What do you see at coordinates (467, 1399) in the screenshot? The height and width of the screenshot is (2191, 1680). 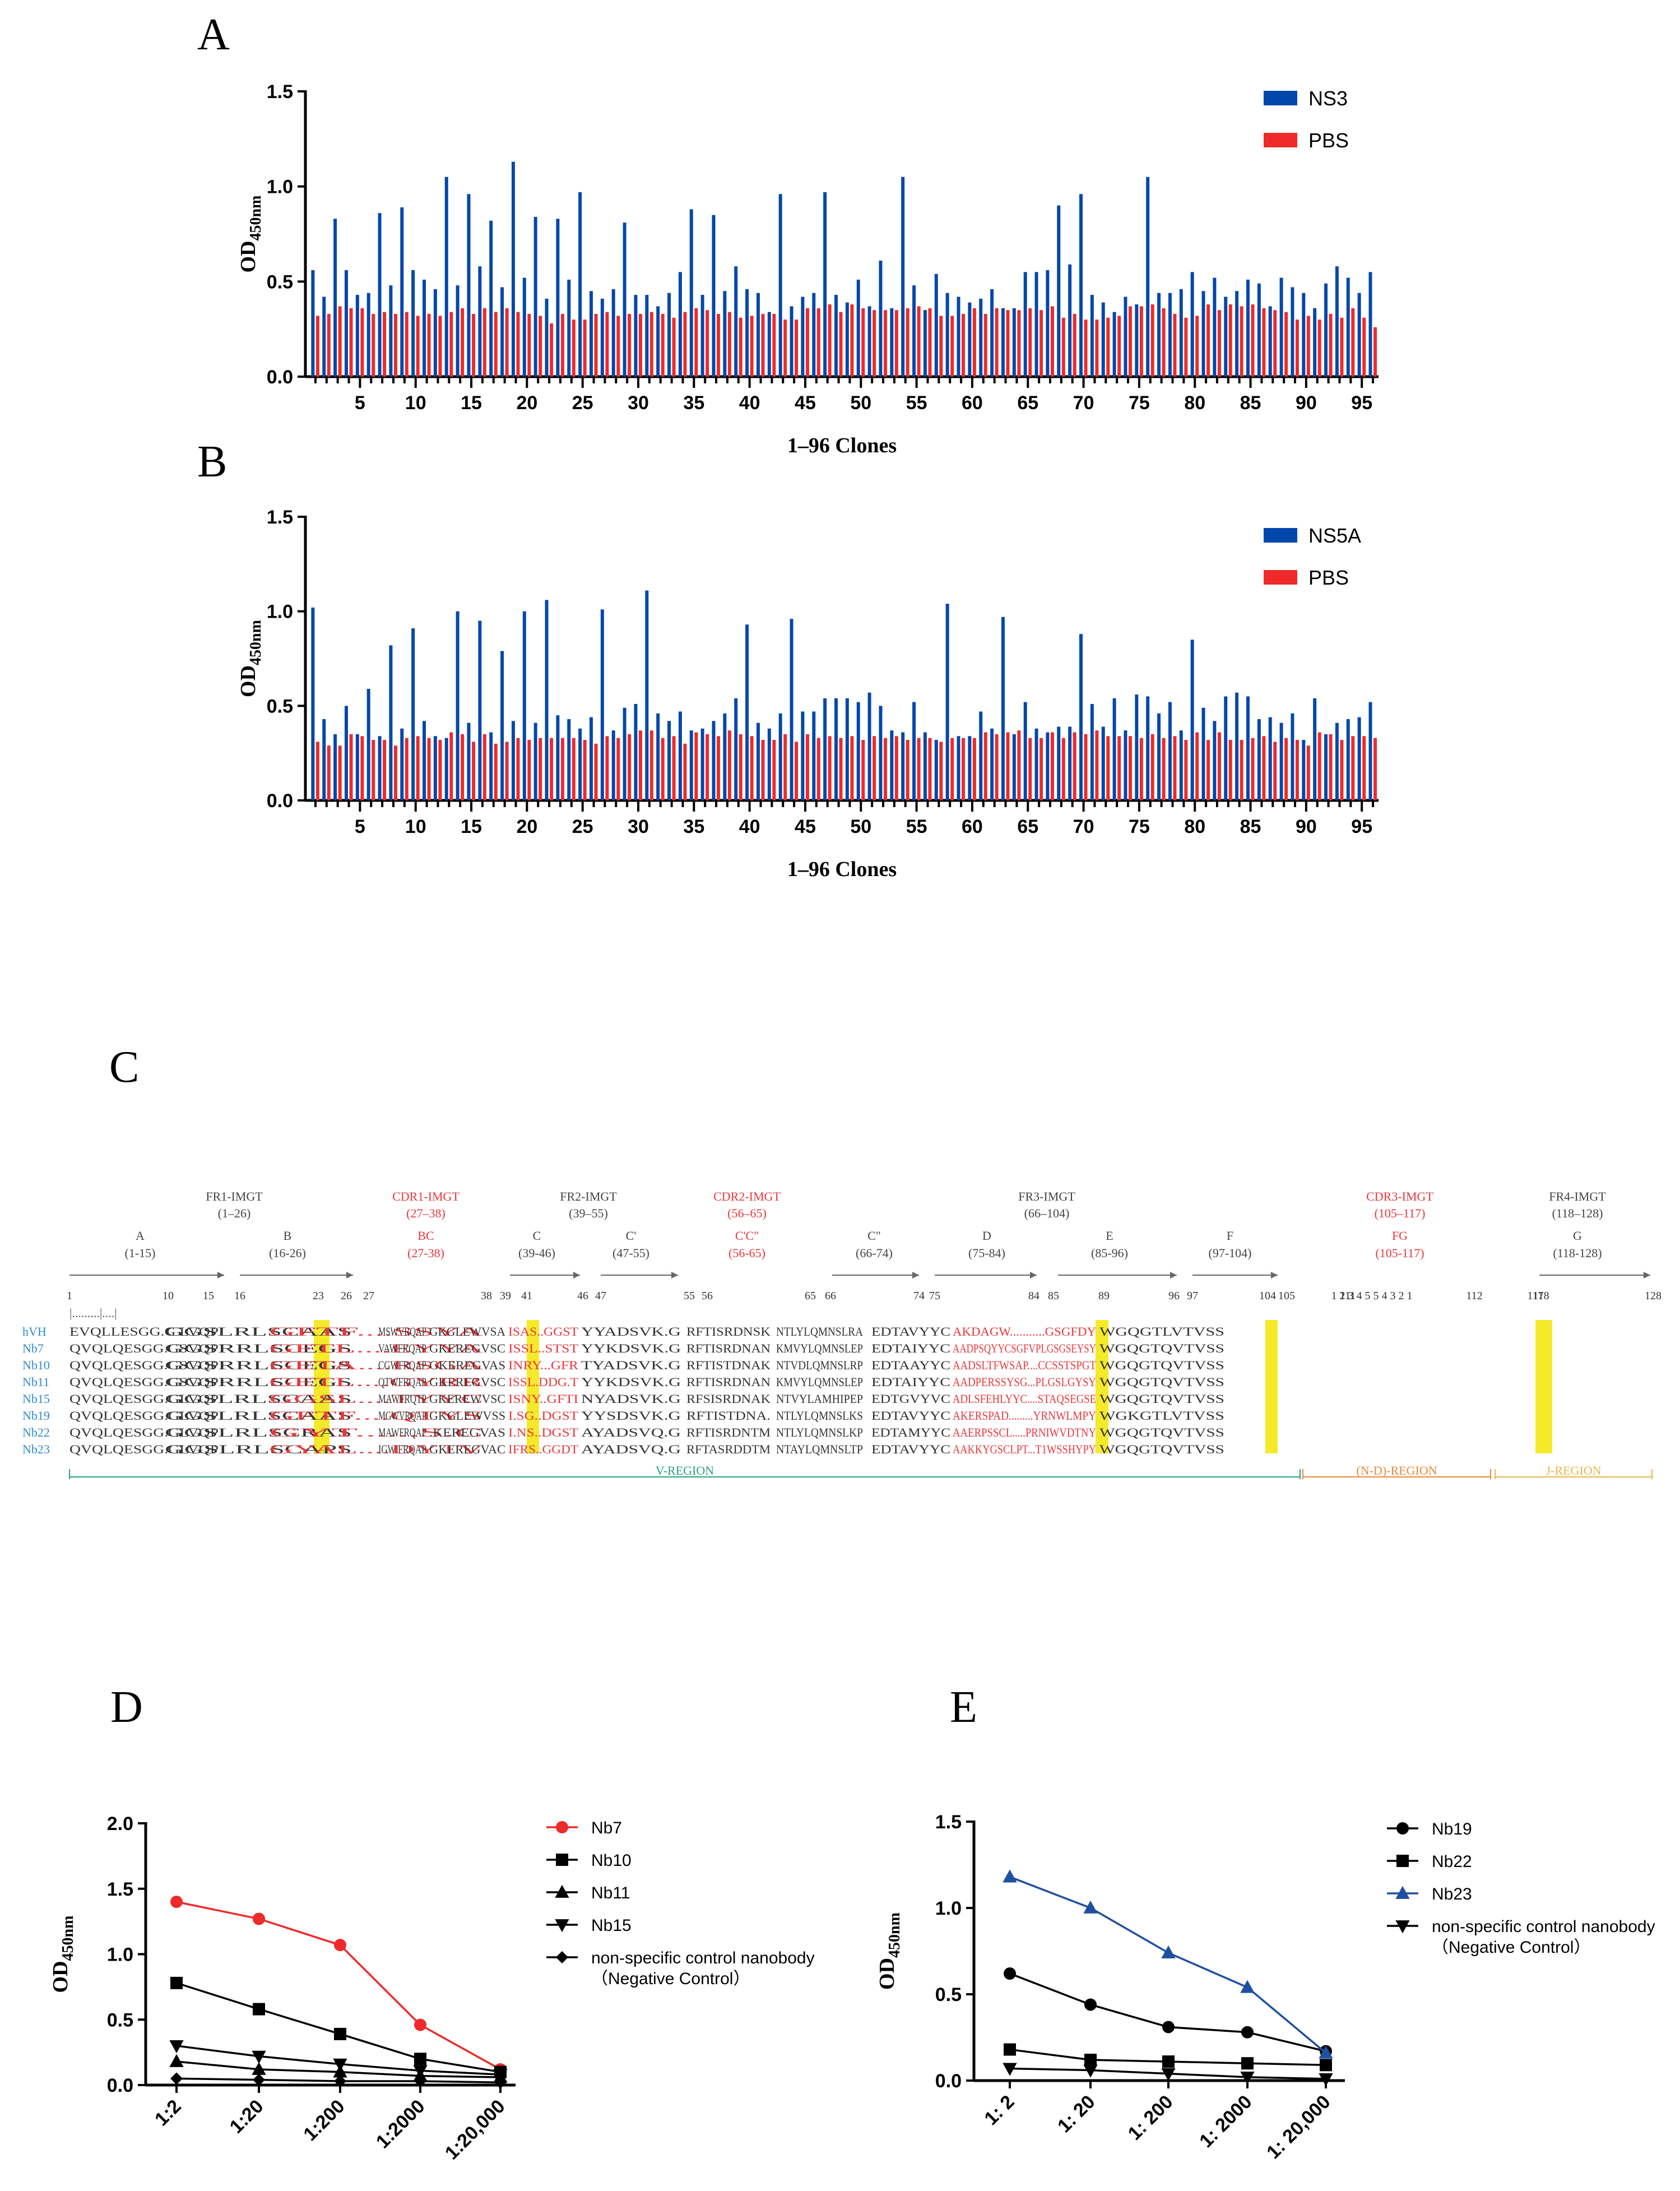 I see `sequence-segment: GKEREWVSC` at bounding box center [467, 1399].